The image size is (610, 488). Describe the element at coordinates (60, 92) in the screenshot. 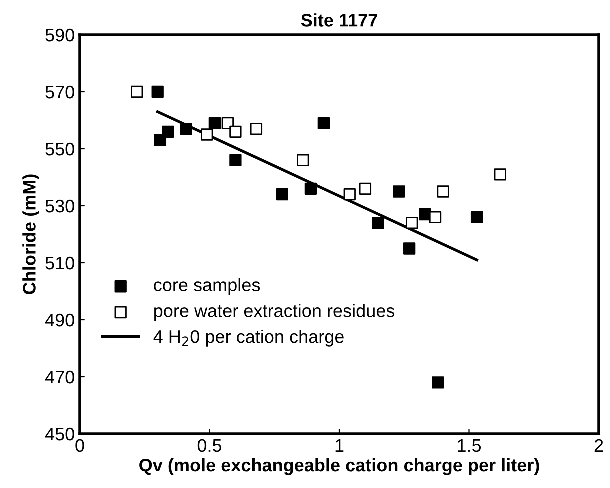

I see `y-tick-label: 570` at that location.